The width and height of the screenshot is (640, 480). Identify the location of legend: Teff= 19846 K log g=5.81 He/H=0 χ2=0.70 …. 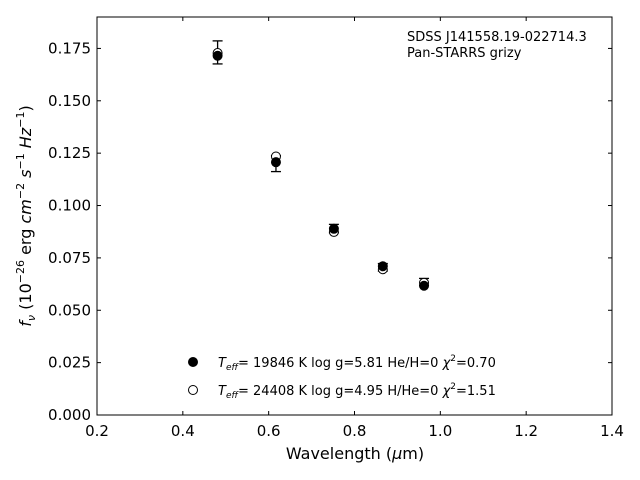
(342, 377).